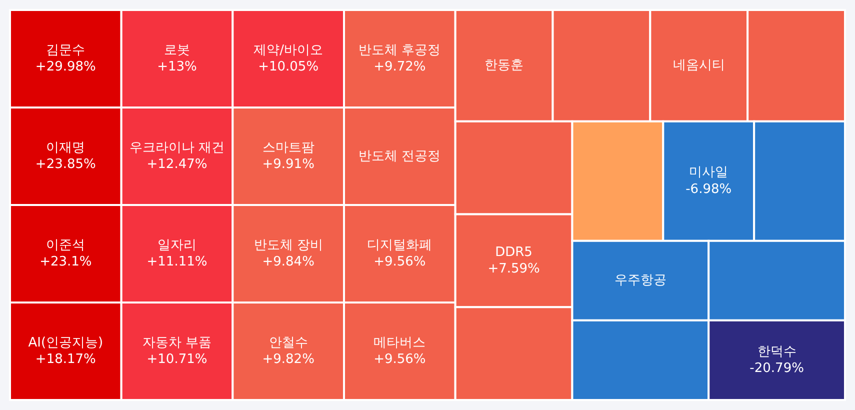 This screenshot has height=410, width=855. I want to click on category-label: 우크라이나 재건, so click(177, 148).